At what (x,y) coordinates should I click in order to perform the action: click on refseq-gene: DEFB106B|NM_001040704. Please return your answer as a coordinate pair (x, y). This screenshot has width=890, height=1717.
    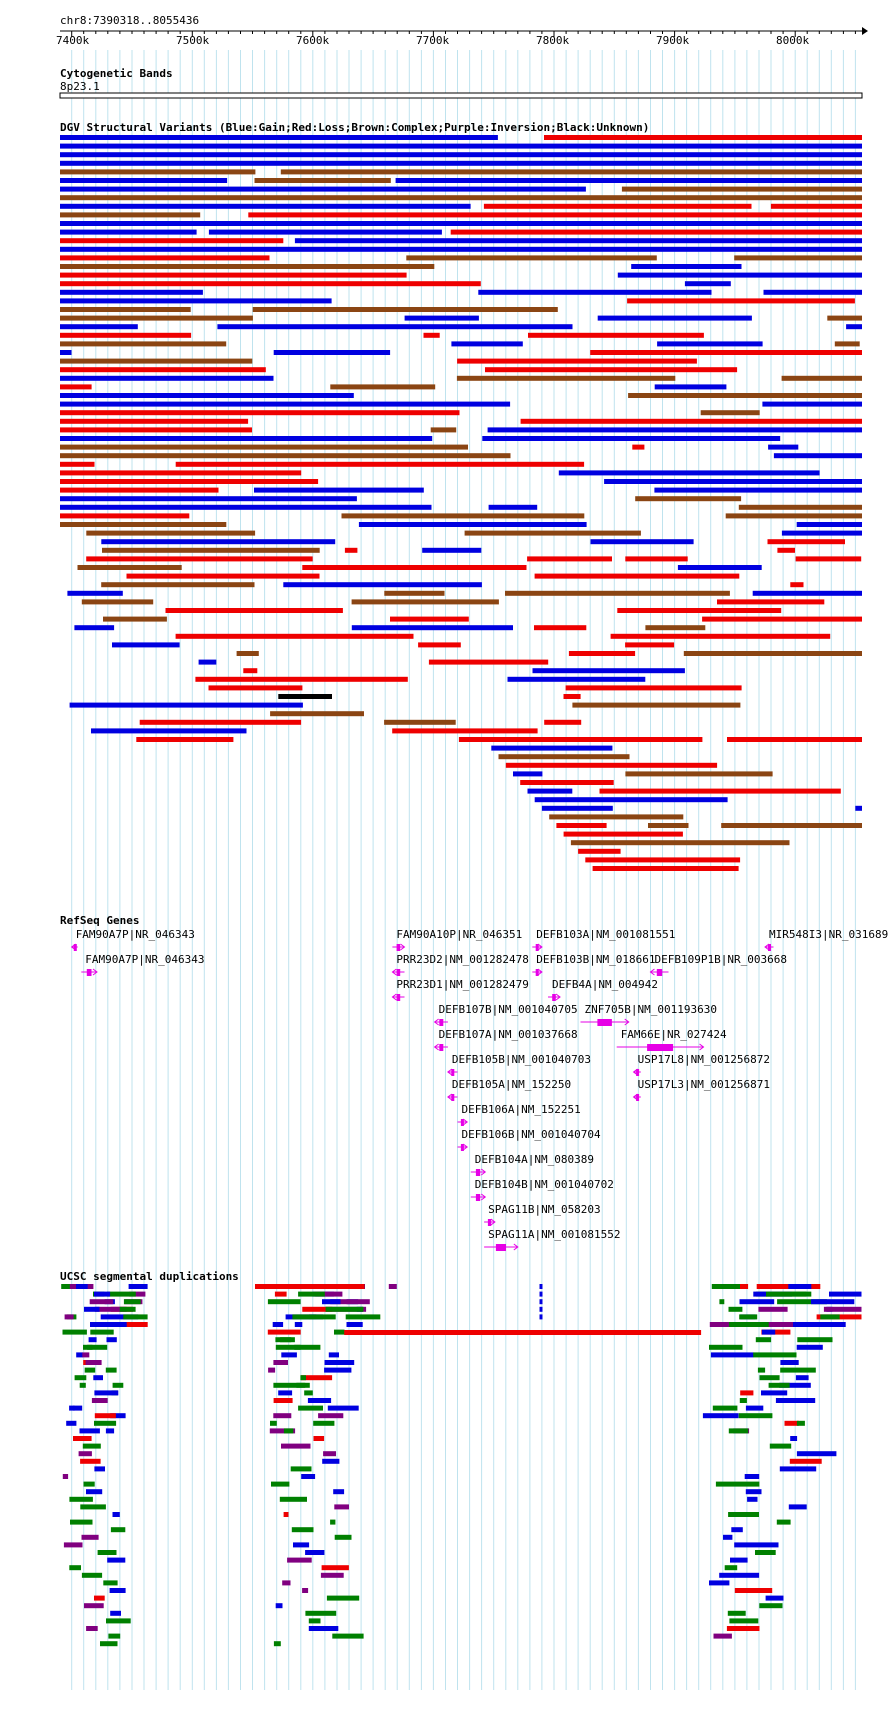
    Looking at the image, I should click on (529, 1139).